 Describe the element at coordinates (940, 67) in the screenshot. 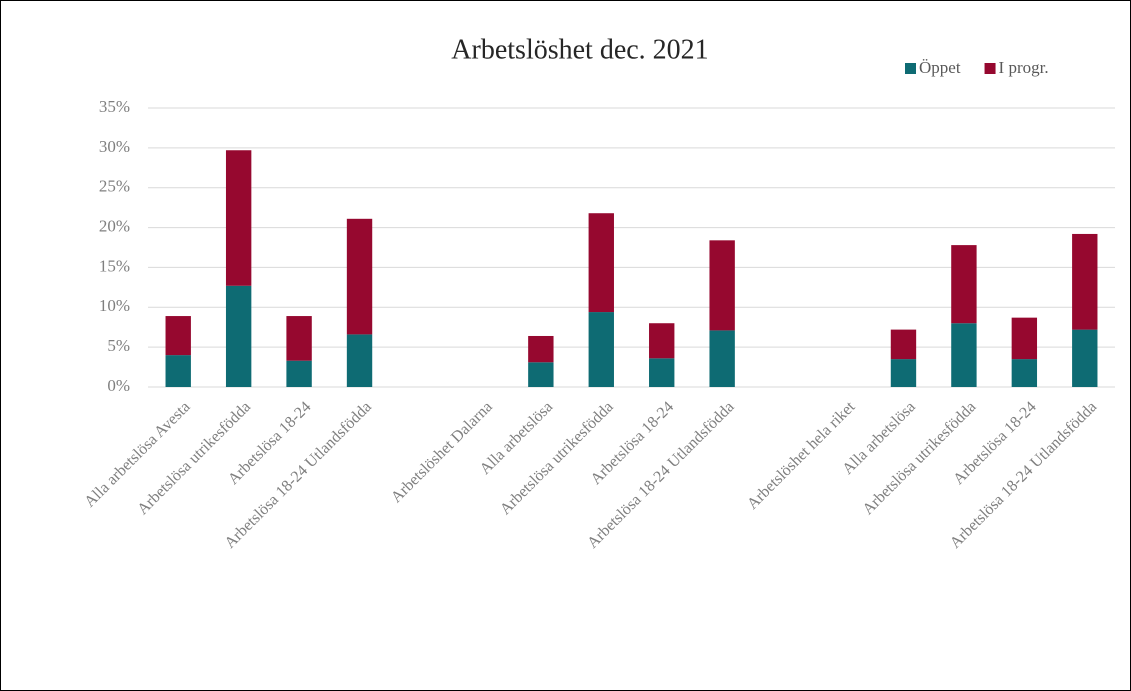

I see `legend-label: Öppet` at that location.